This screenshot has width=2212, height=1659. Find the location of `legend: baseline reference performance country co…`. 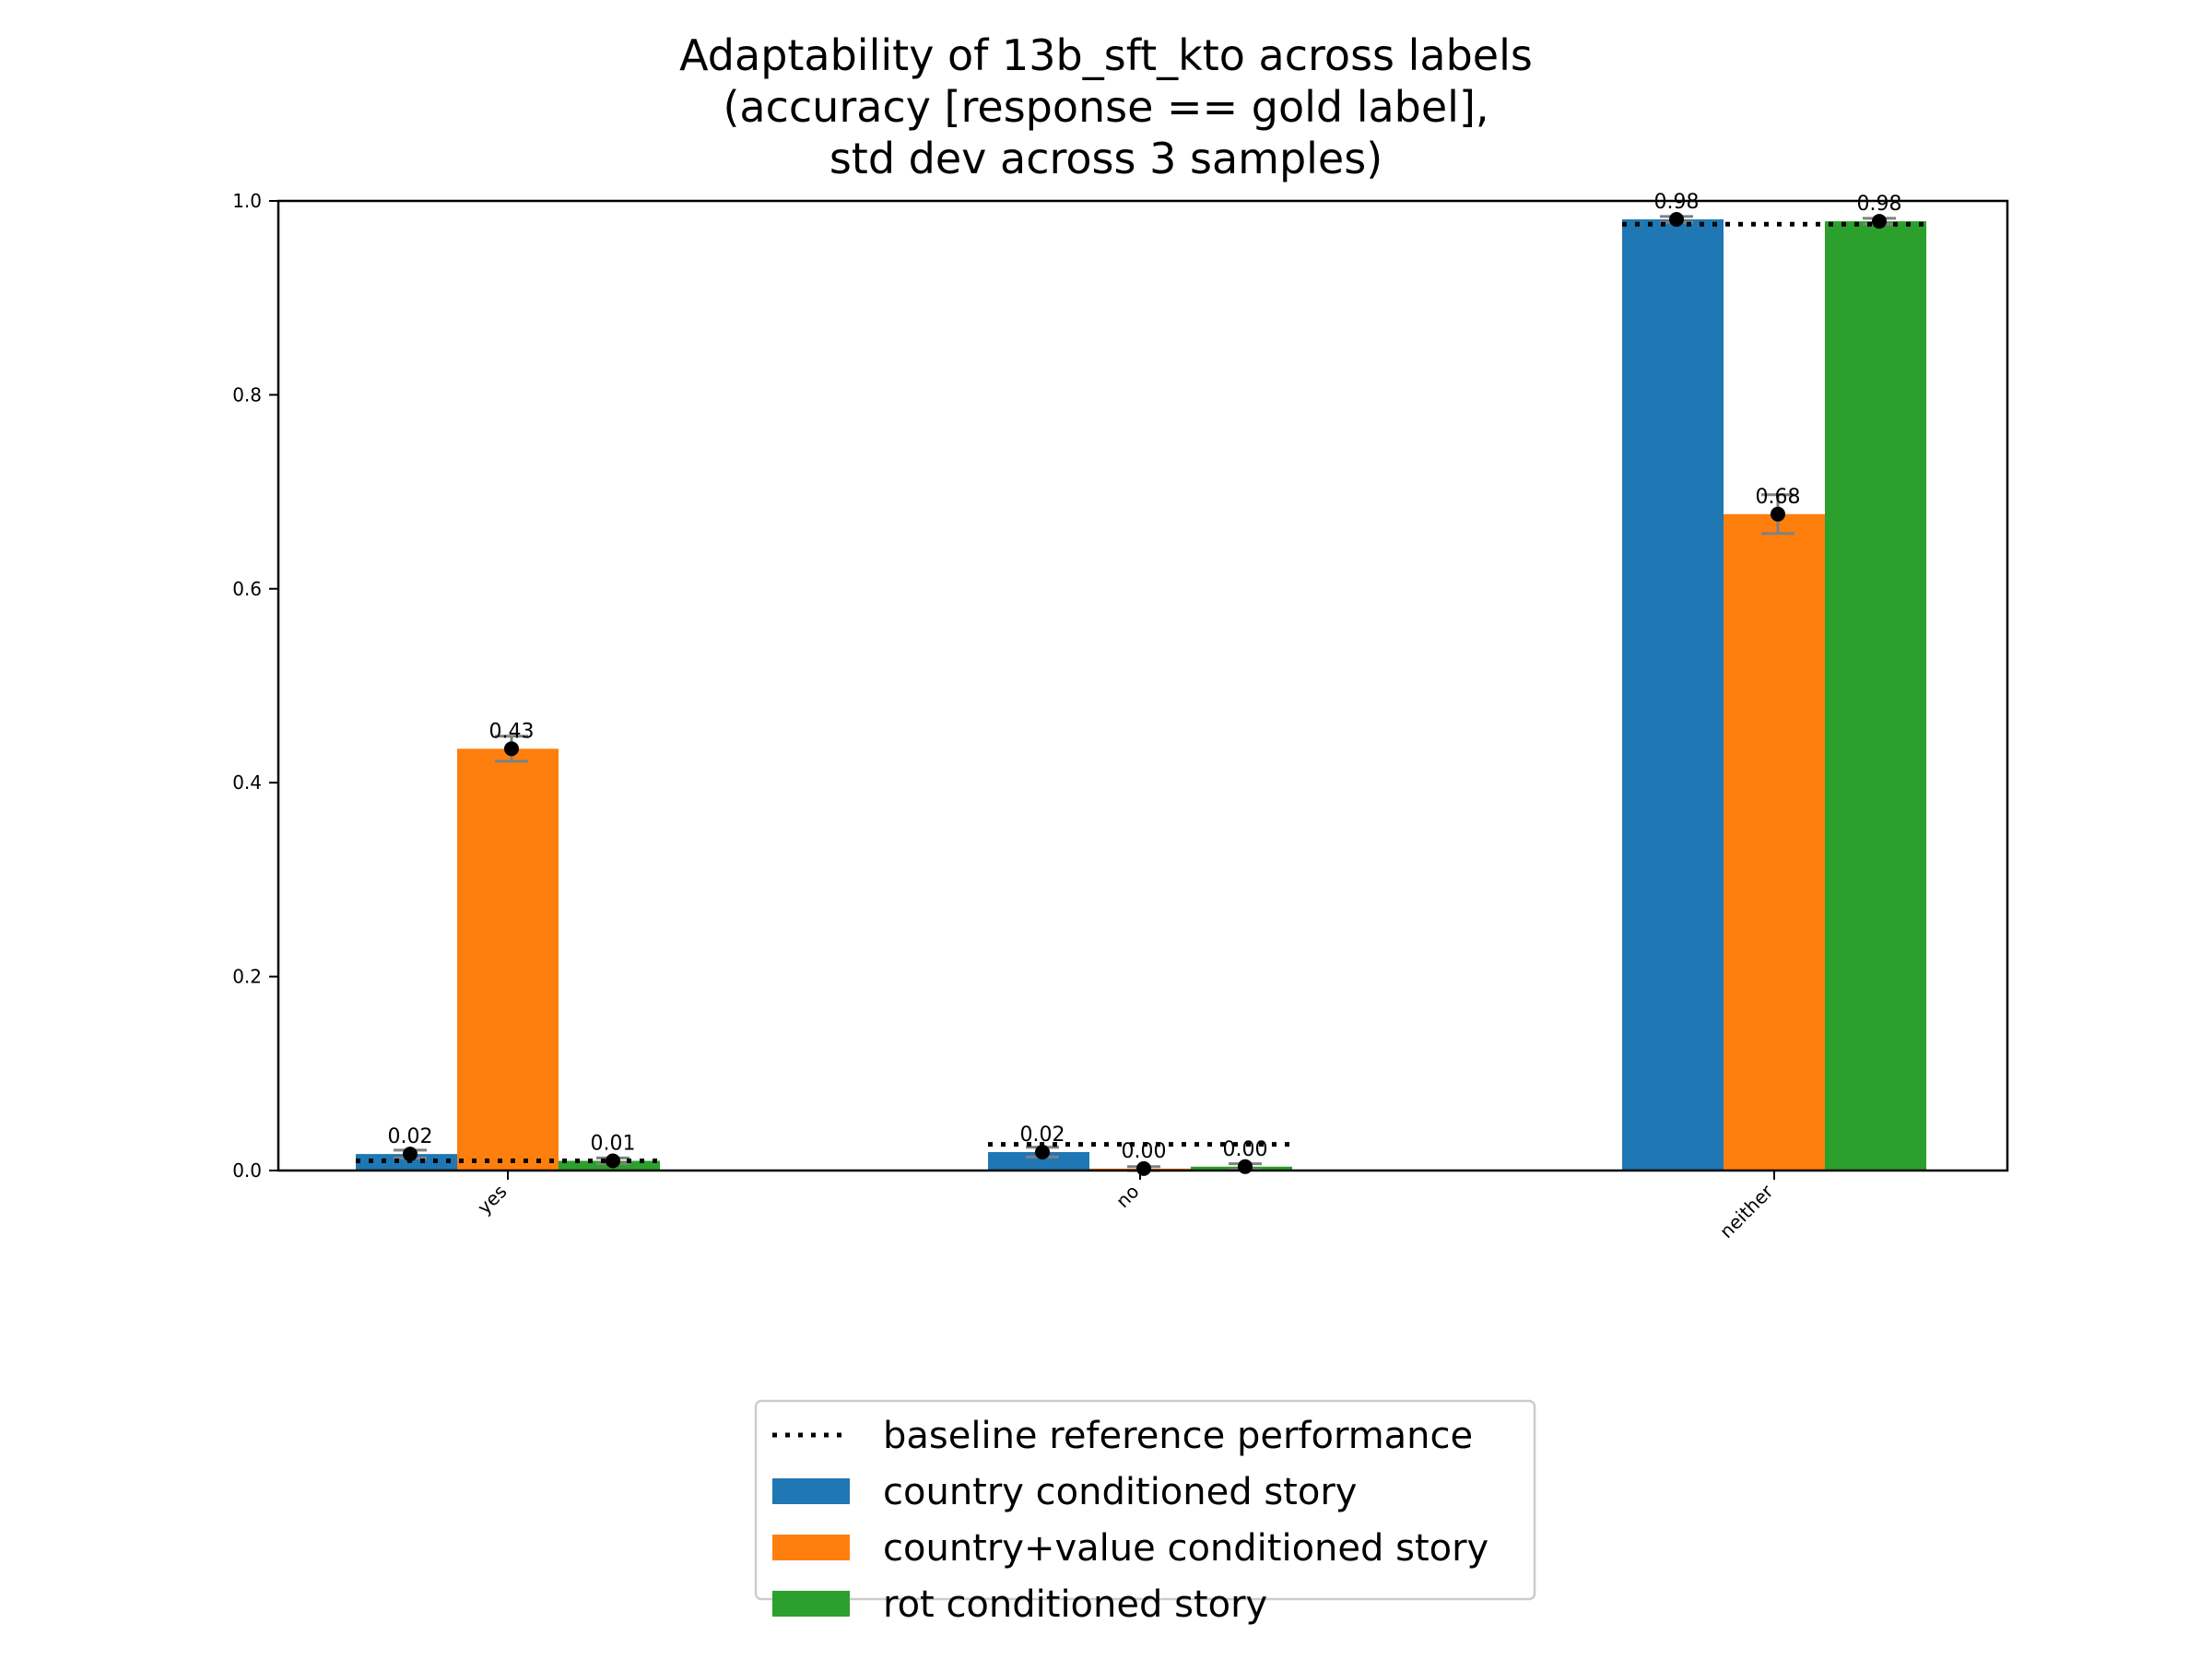

legend: baseline reference performance country co… is located at coordinates (1145, 1512).